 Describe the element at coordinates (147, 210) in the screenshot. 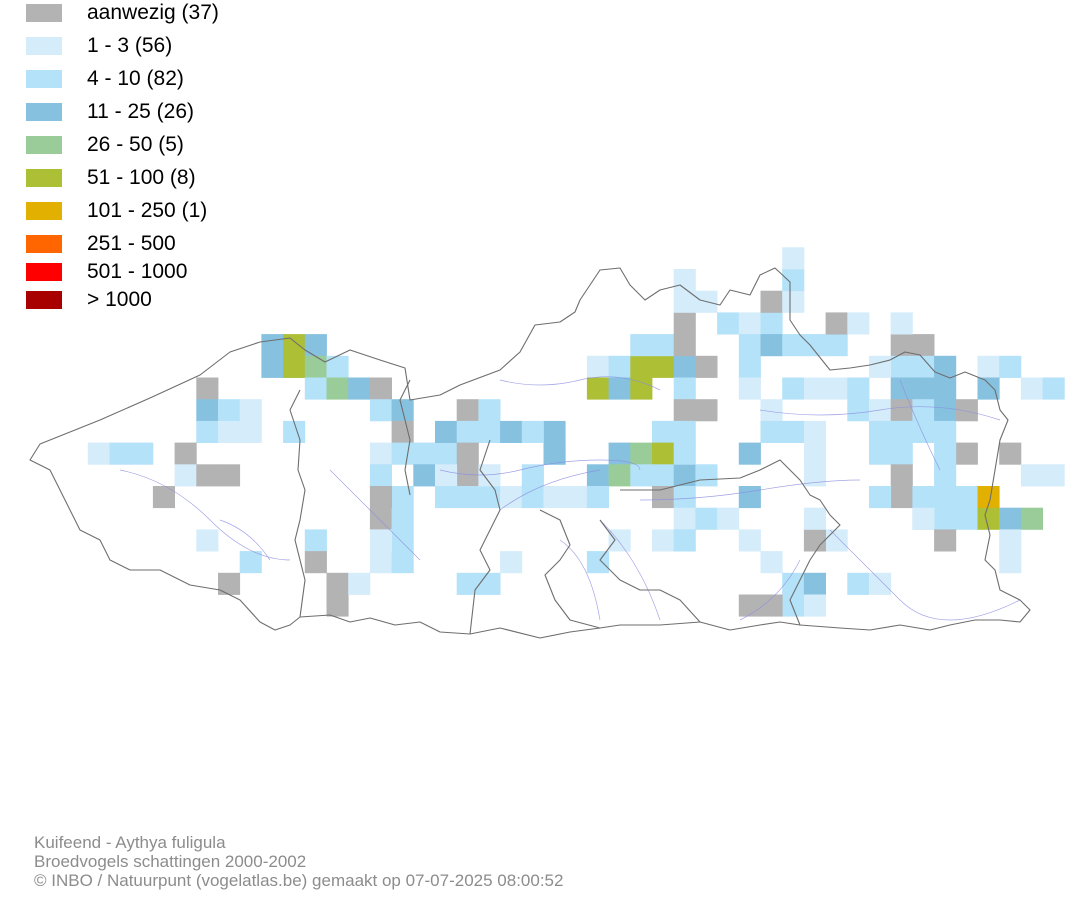

I see `legend-label: 101 - 250 (1)` at that location.